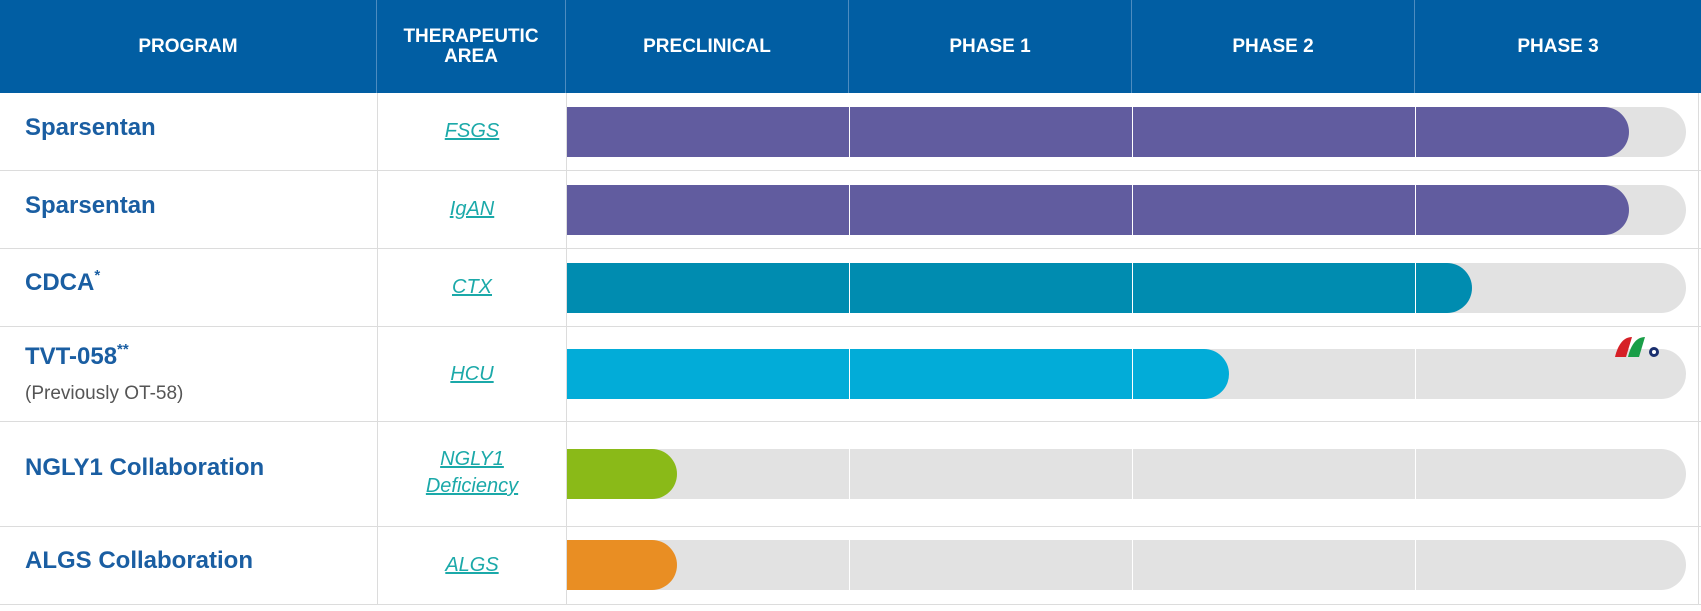 The image size is (1701, 611). Describe the element at coordinates (139, 560) in the screenshot. I see `program-name: ALGS Collaboration` at that location.